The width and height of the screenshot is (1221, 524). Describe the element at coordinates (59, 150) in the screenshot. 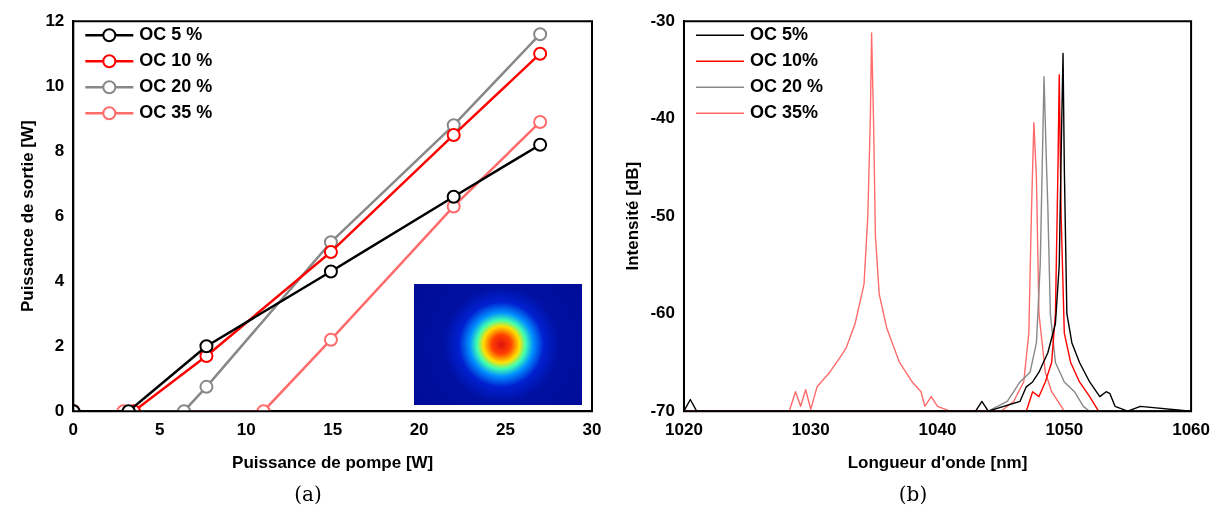

I see `y-tick-label: 8` at that location.